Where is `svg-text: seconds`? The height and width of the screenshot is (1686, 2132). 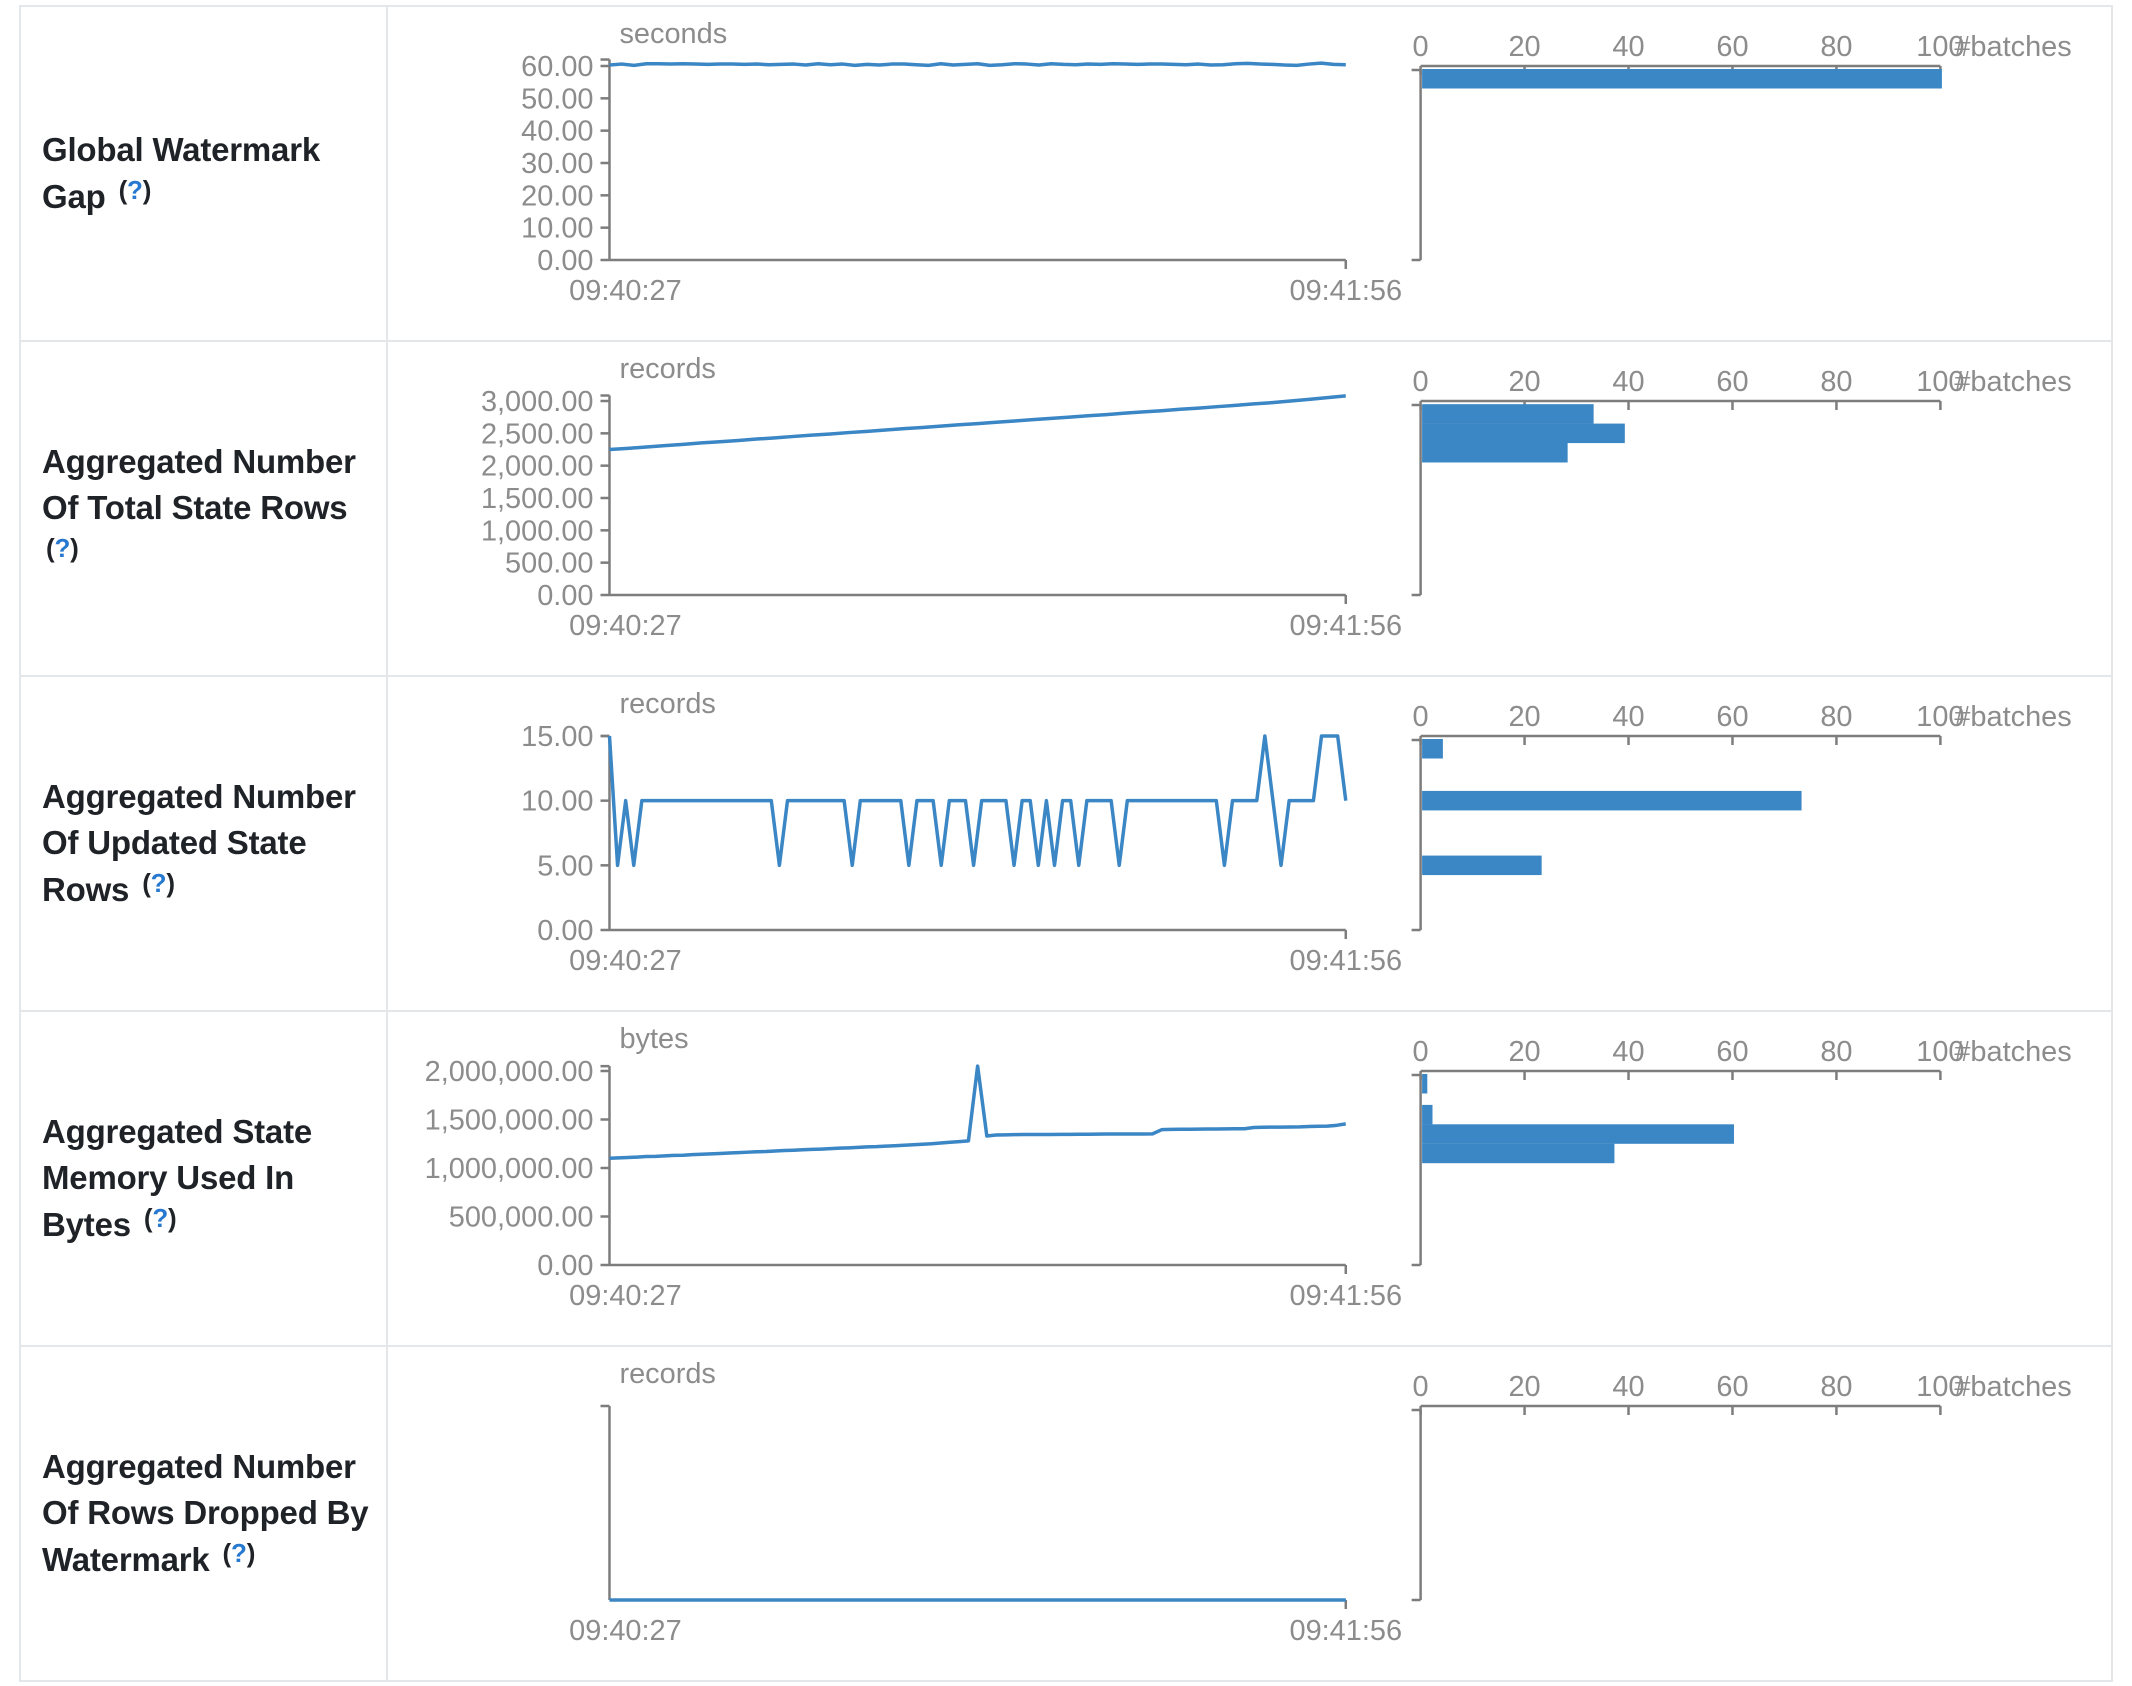
svg-text: seconds is located at coordinates (673, 34).